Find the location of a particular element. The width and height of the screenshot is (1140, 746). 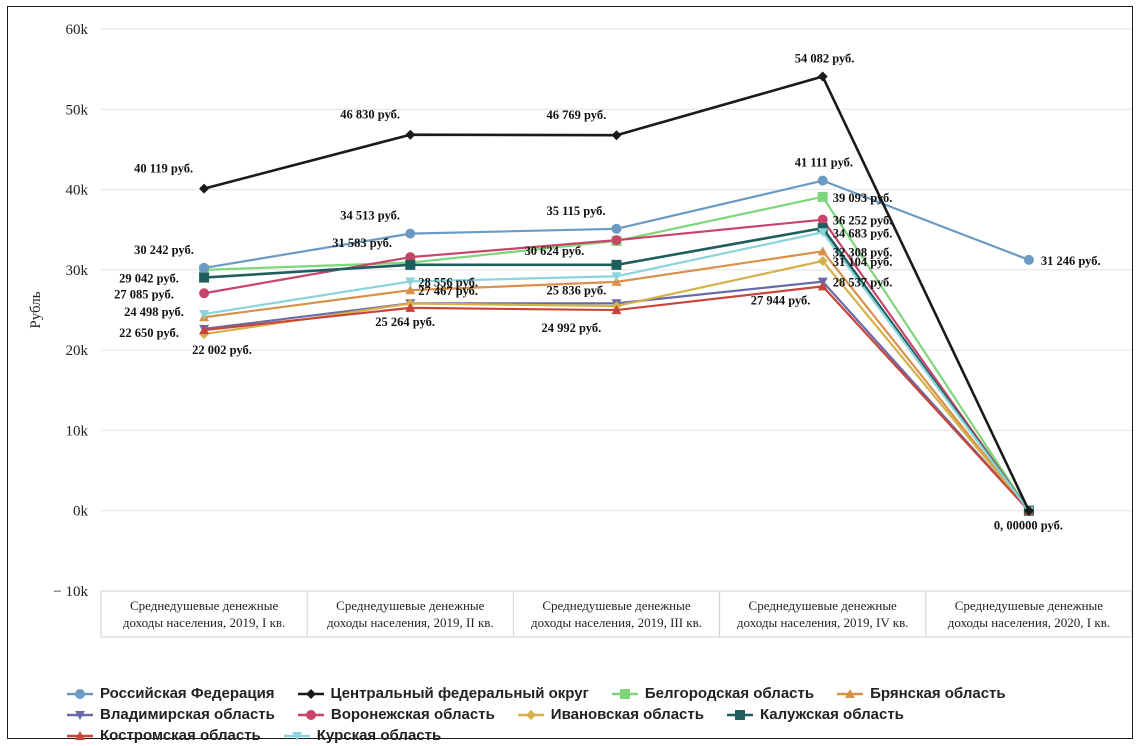

data-label: 27 467 руб. is located at coordinates (448, 291).